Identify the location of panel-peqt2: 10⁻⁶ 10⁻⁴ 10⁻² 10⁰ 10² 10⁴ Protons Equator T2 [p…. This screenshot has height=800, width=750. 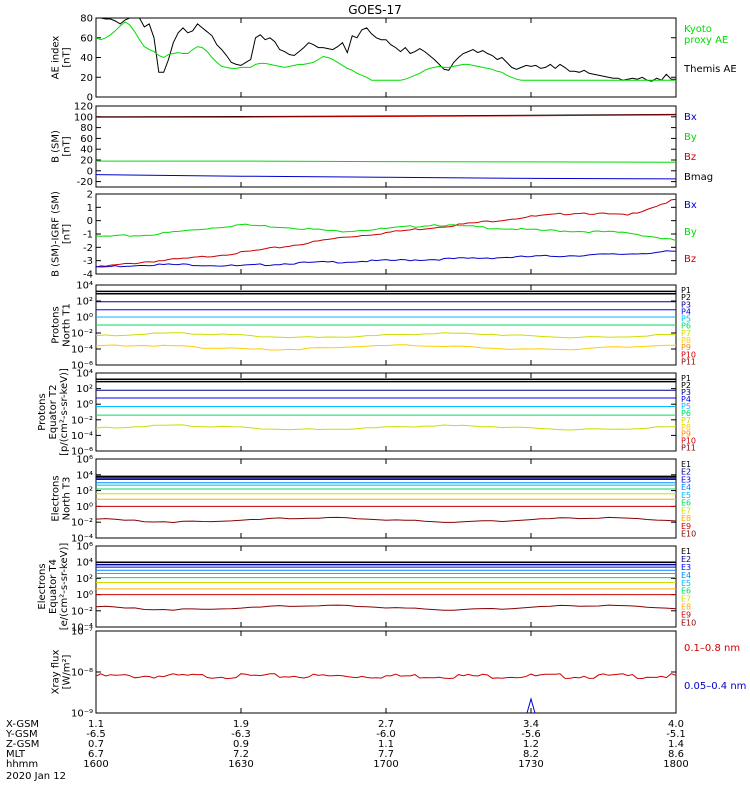
(366, 412).